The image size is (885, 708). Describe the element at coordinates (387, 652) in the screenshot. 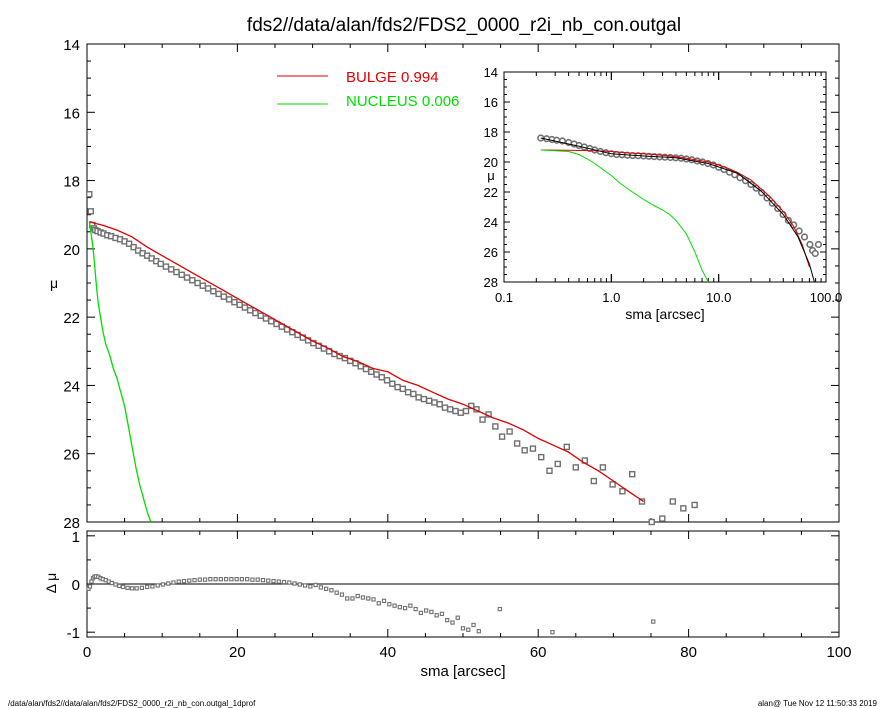

I see `residual-x-tick-label: 40` at that location.